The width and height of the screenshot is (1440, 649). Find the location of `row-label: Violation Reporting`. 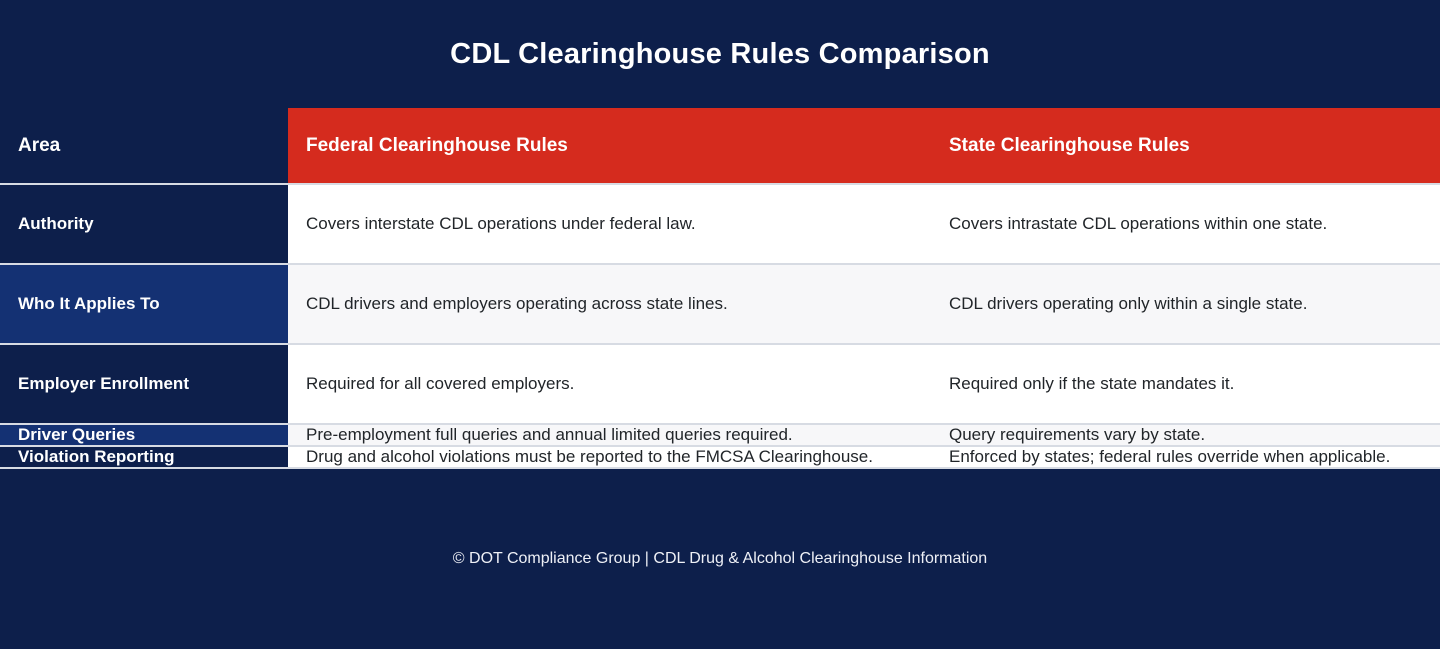

row-label: Violation Reporting is located at coordinates (144, 457).